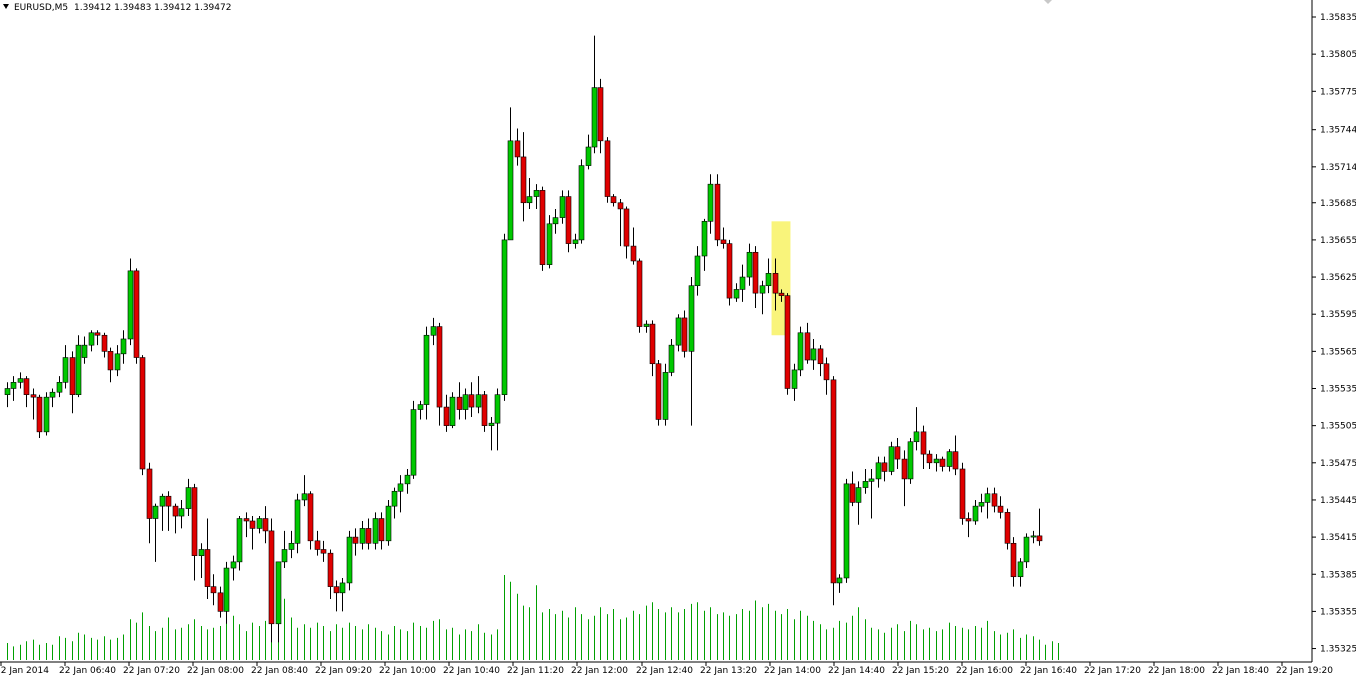 The image size is (1356, 682). What do you see at coordinates (1338, 575) in the screenshot?
I see `price-tick-label: 1.35385` at bounding box center [1338, 575].